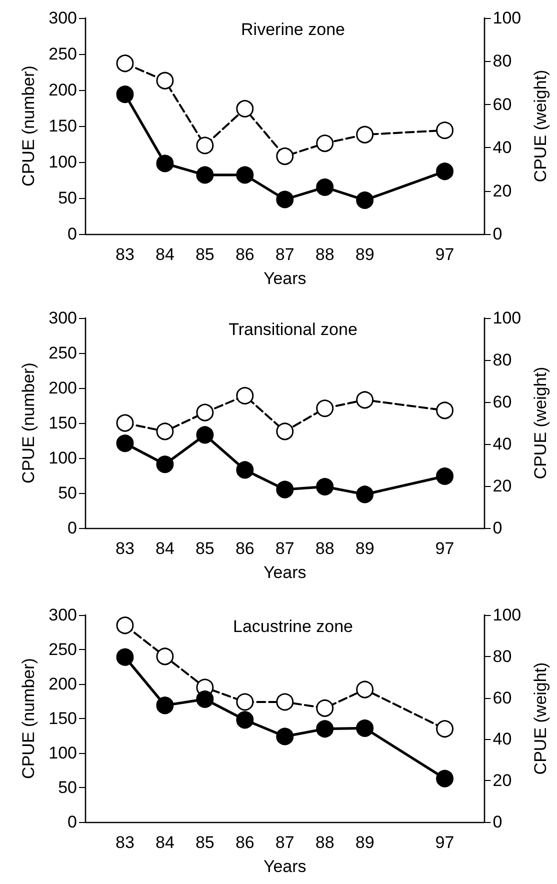  Describe the element at coordinates (62, 388) in the screenshot. I see `y-tick-label: 200` at that location.